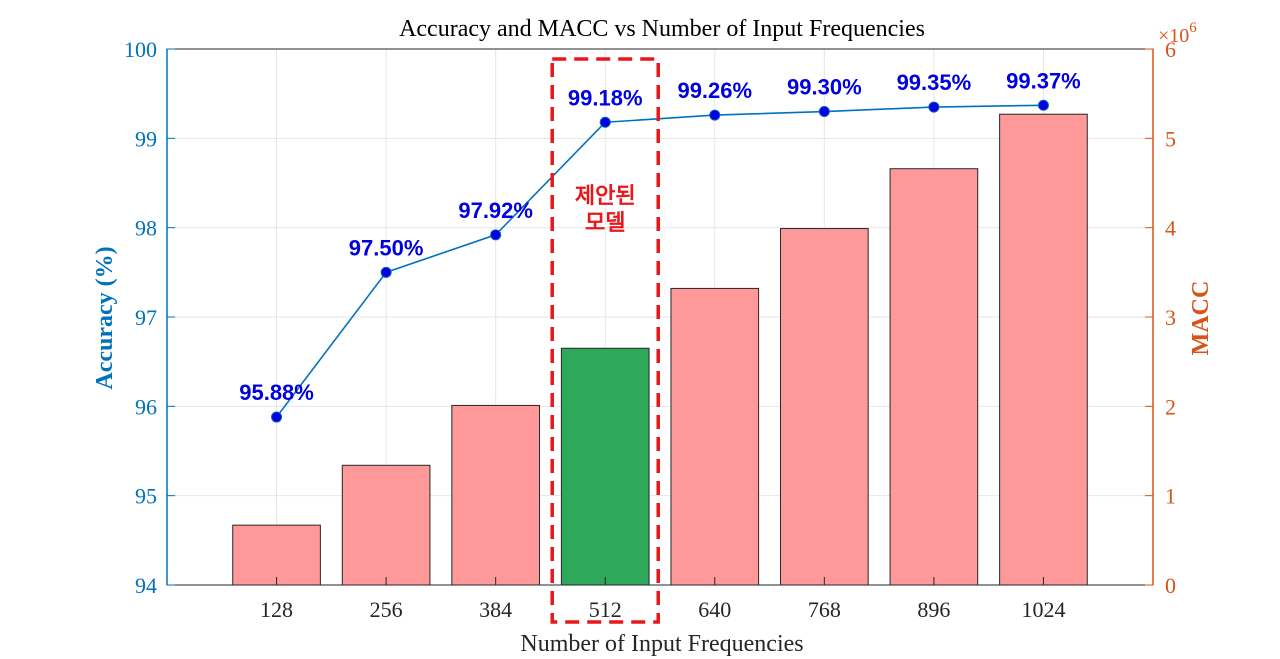 This screenshot has width=1280, height=659. What do you see at coordinates (1177, 33) in the screenshot?
I see `right-axis-exponent: ×10⁶` at bounding box center [1177, 33].